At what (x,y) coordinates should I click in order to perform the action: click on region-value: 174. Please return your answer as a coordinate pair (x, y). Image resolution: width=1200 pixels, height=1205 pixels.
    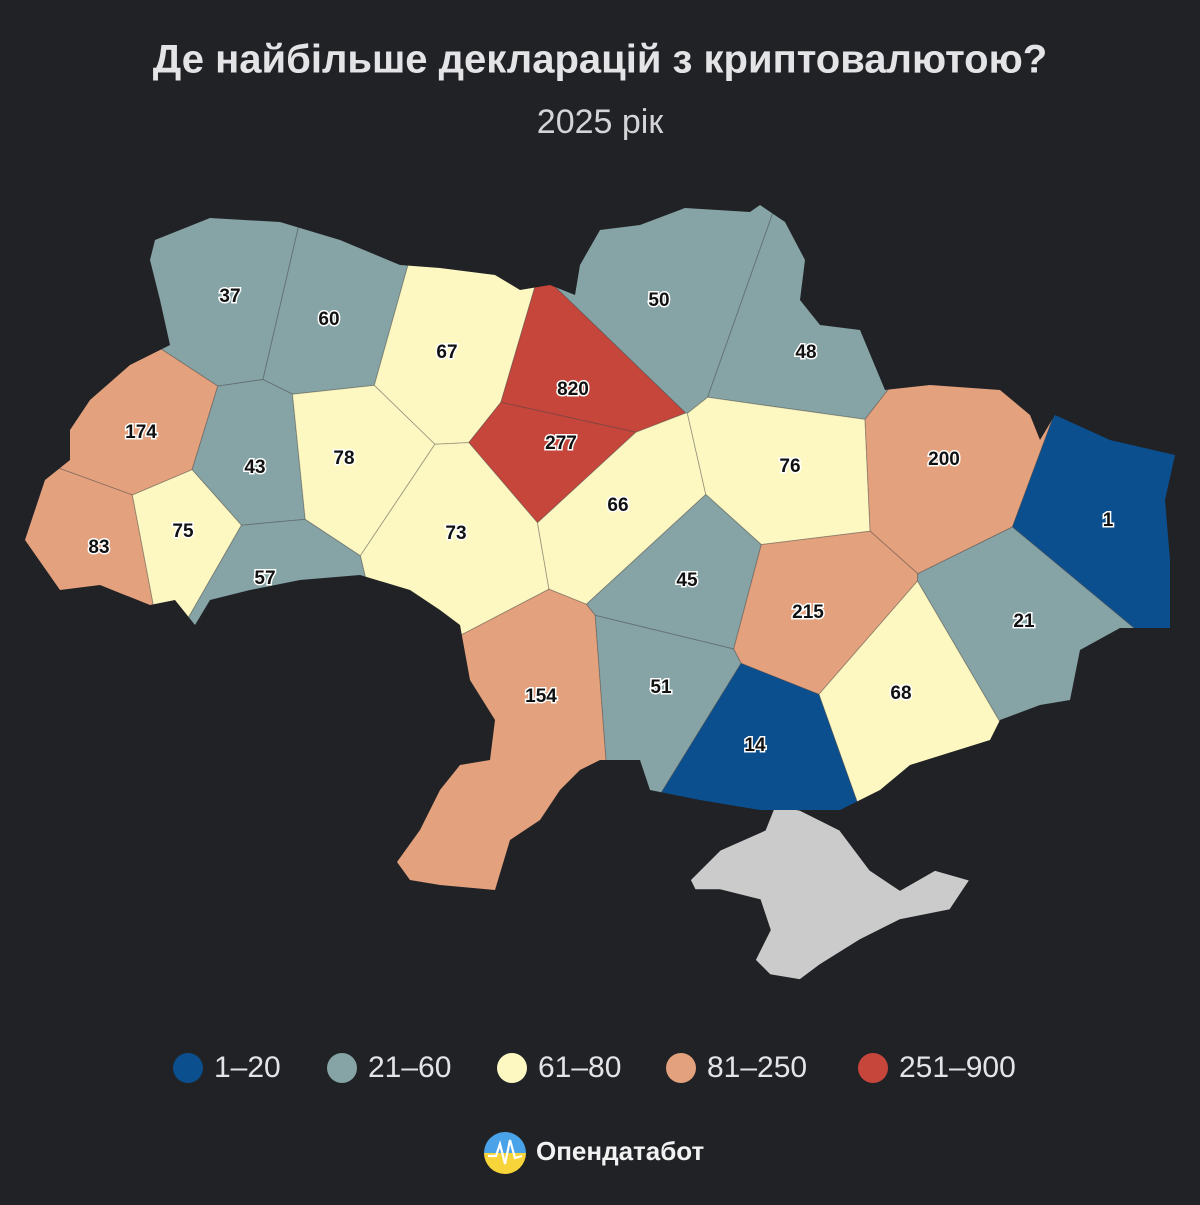
    Looking at the image, I should click on (141, 432).